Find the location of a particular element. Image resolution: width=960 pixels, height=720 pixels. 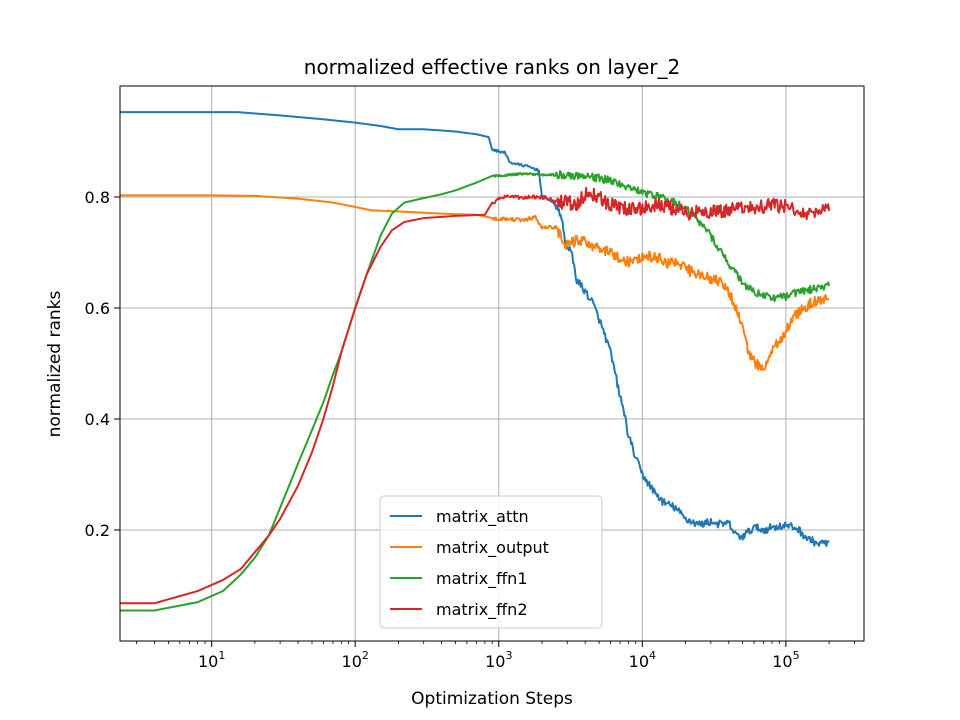

y-tick-label: 0.2 is located at coordinates (97, 530).